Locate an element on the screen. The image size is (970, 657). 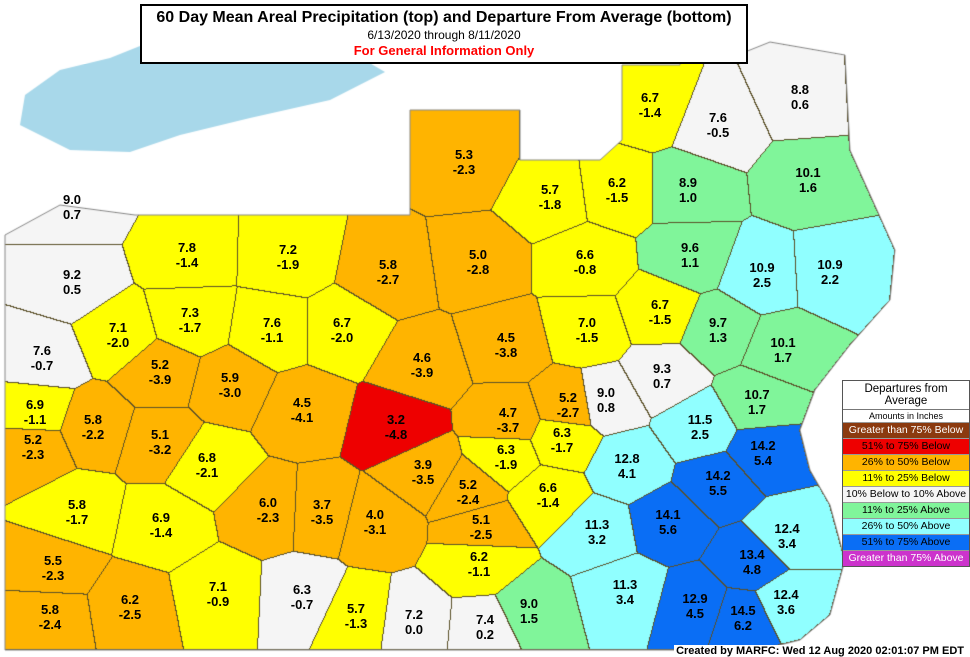
departure-value: -3.0 is located at coordinates (230, 392).